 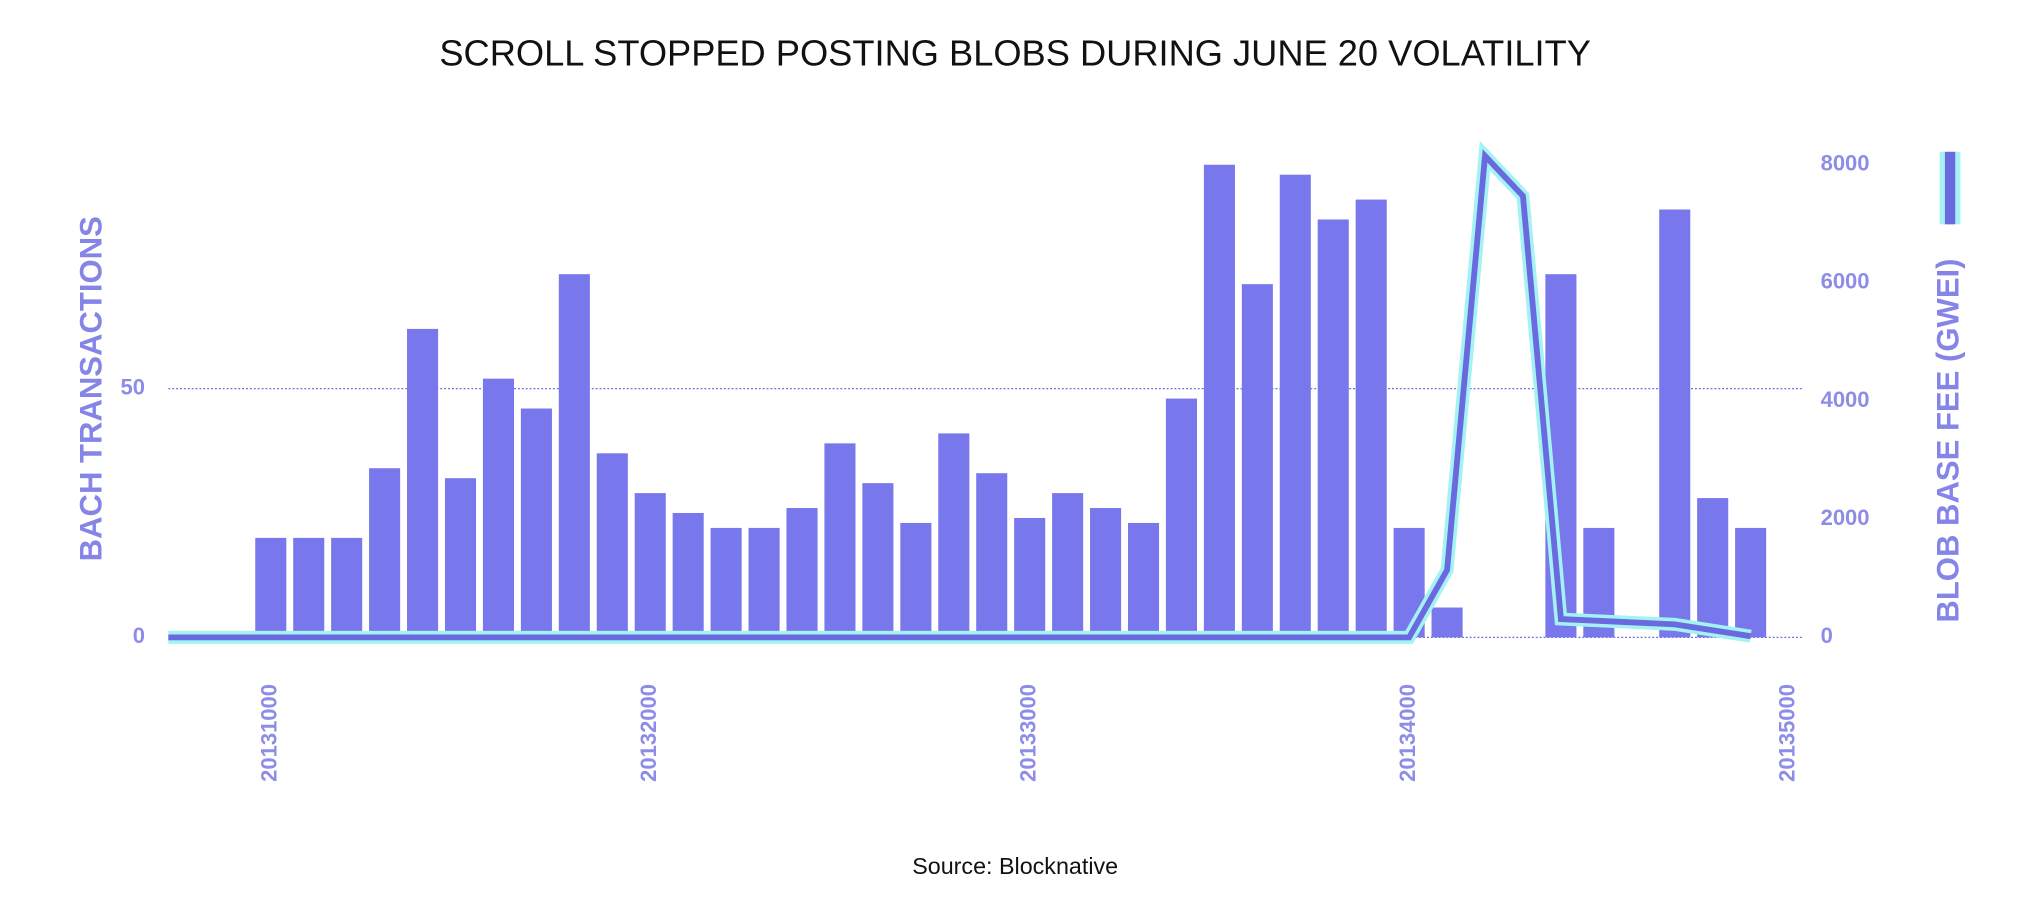 I want to click on x-tick-label: 20134000, so click(x=1407, y=733).